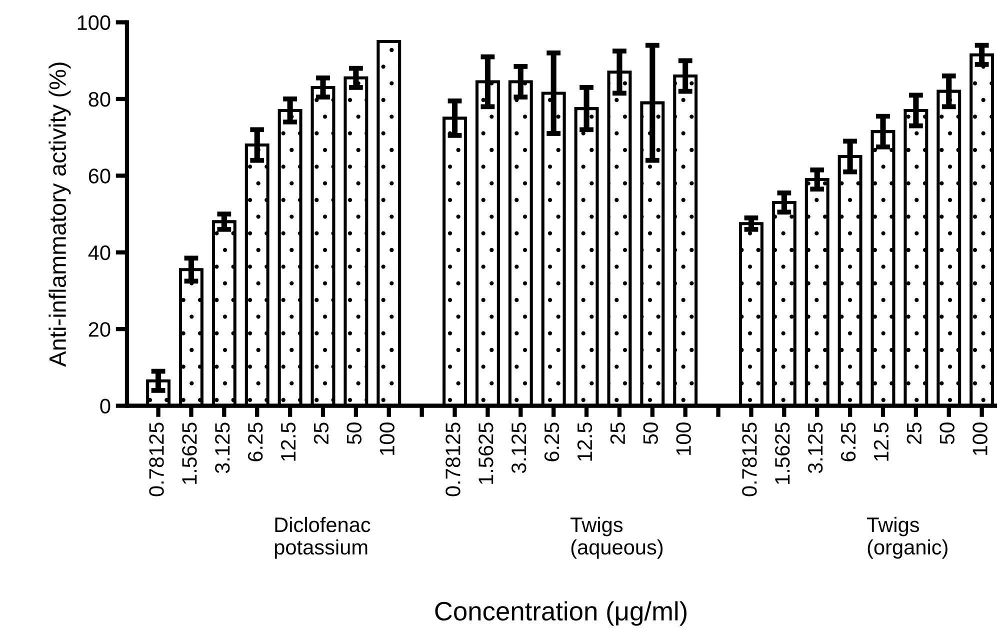 The image size is (1000, 637). What do you see at coordinates (105, 406) in the screenshot?
I see `y-tick-label: 0` at bounding box center [105, 406].